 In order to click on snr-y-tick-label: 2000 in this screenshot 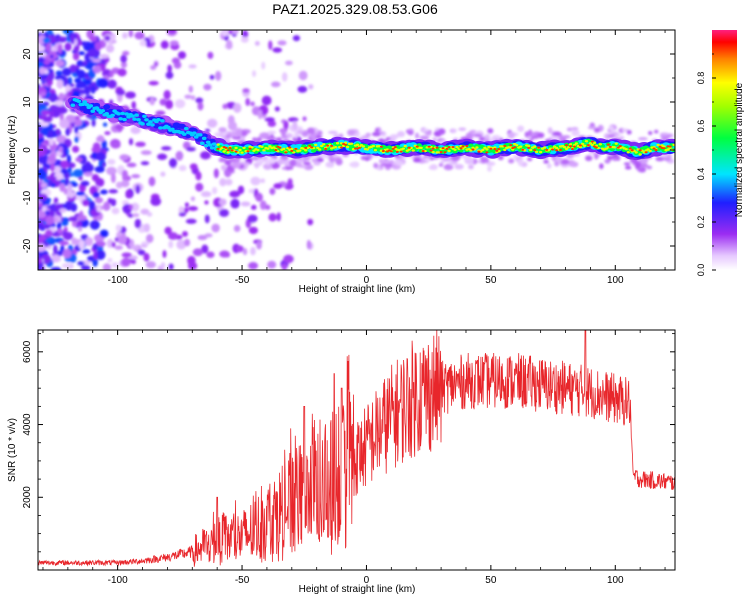, I will do `click(27, 497)`.